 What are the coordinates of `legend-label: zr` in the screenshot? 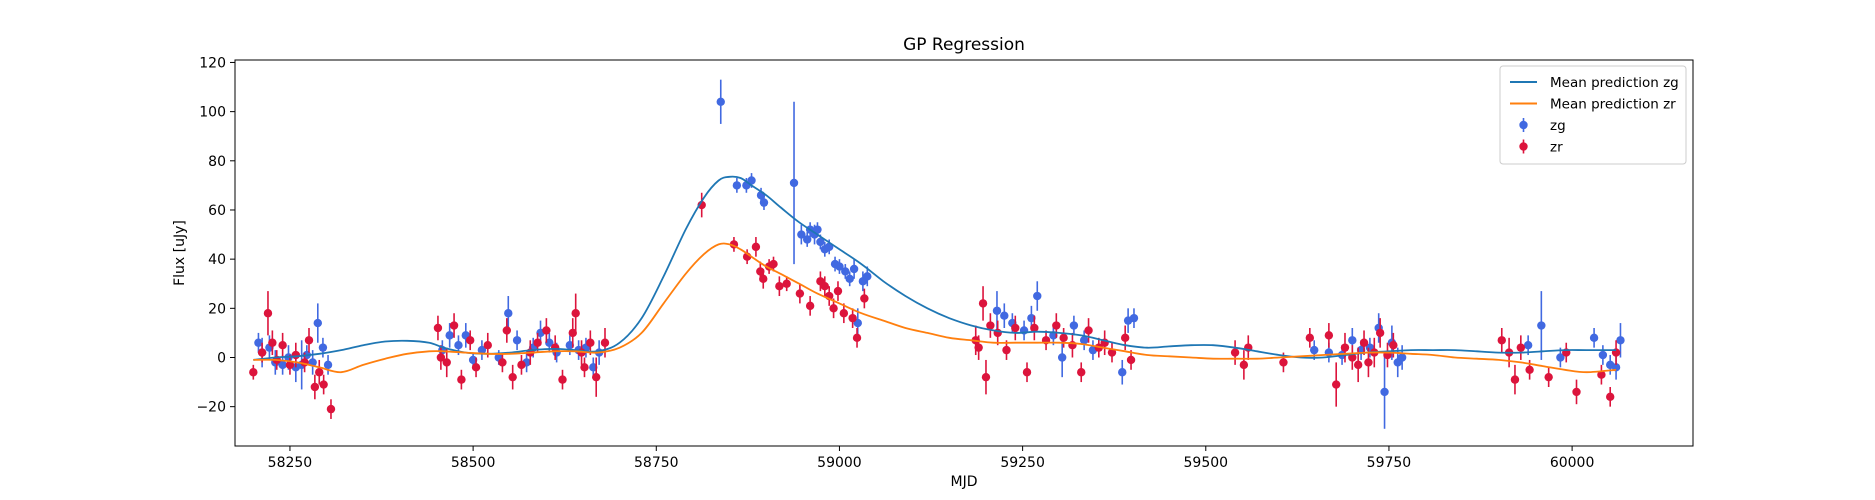 It's located at (1556, 148).